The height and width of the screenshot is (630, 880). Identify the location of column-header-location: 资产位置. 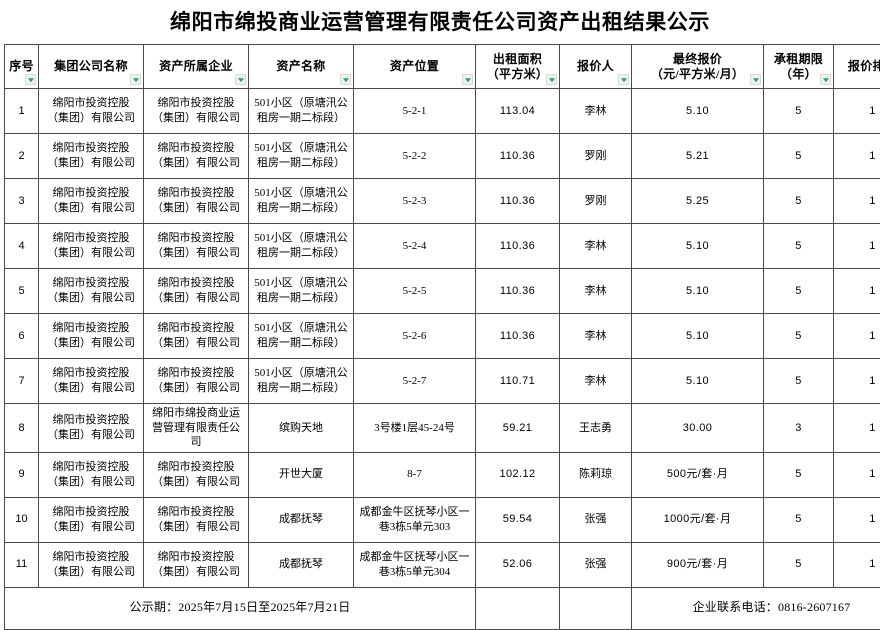
(415, 67).